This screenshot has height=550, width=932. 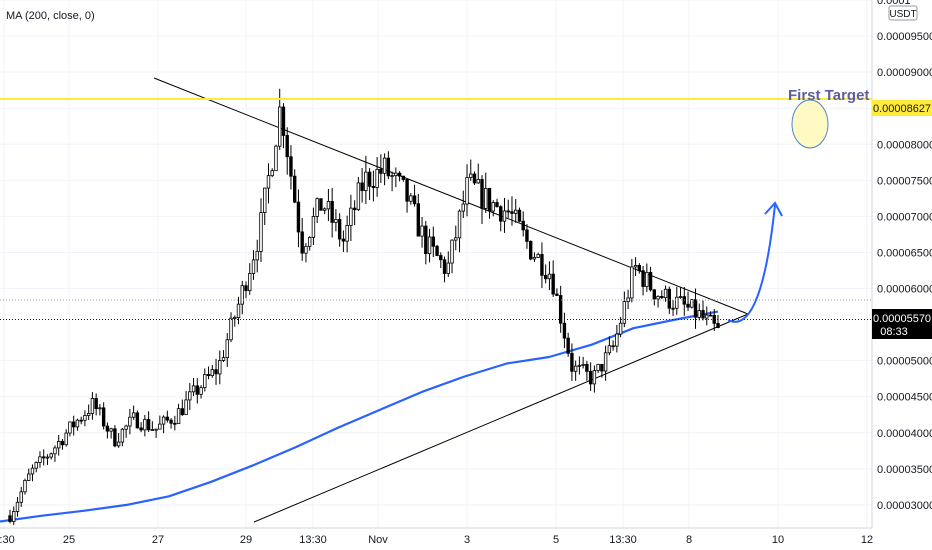 I want to click on x-tick-label: 27, so click(x=158, y=540).